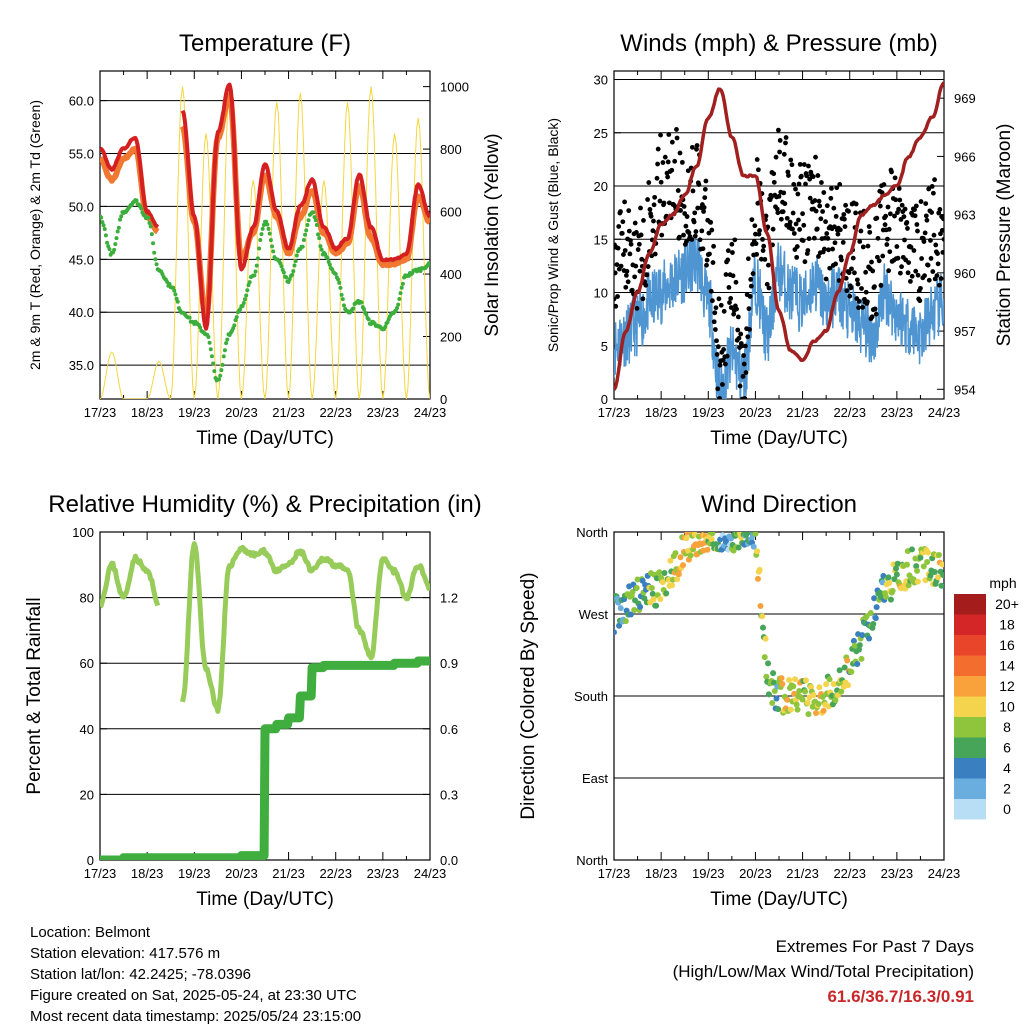  What do you see at coordinates (87, 729) in the screenshot?
I see `y-tick-label: 40` at bounding box center [87, 729].